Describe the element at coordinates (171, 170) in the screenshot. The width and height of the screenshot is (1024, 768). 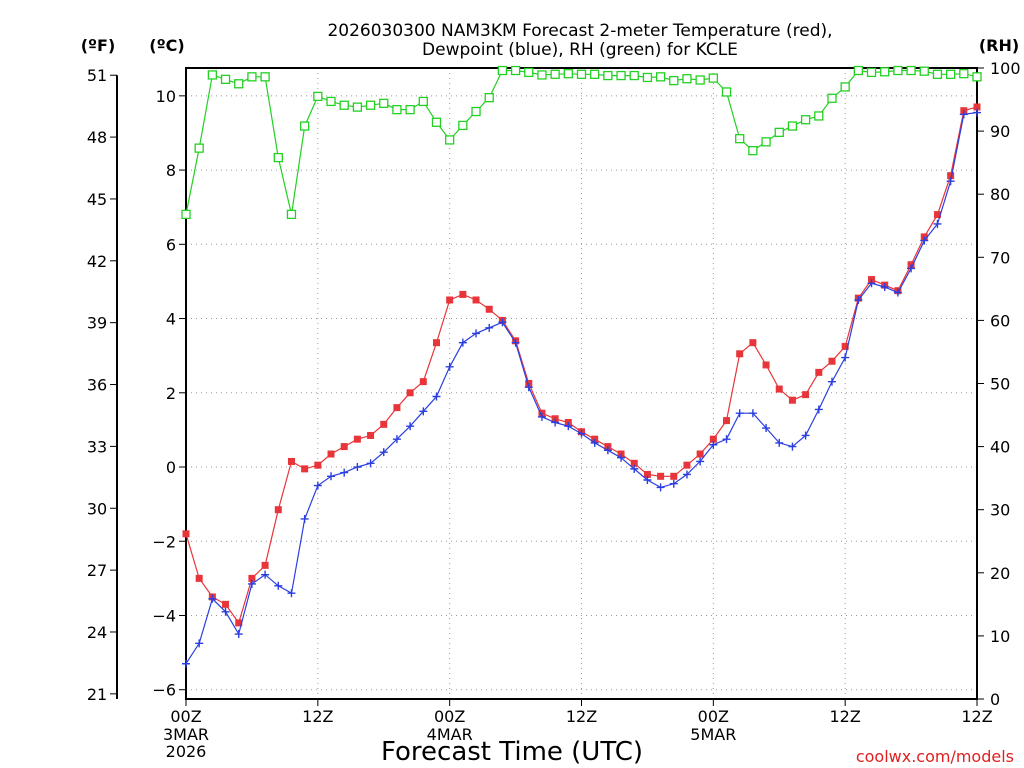
I see `celsius-tick-label: 8` at that location.